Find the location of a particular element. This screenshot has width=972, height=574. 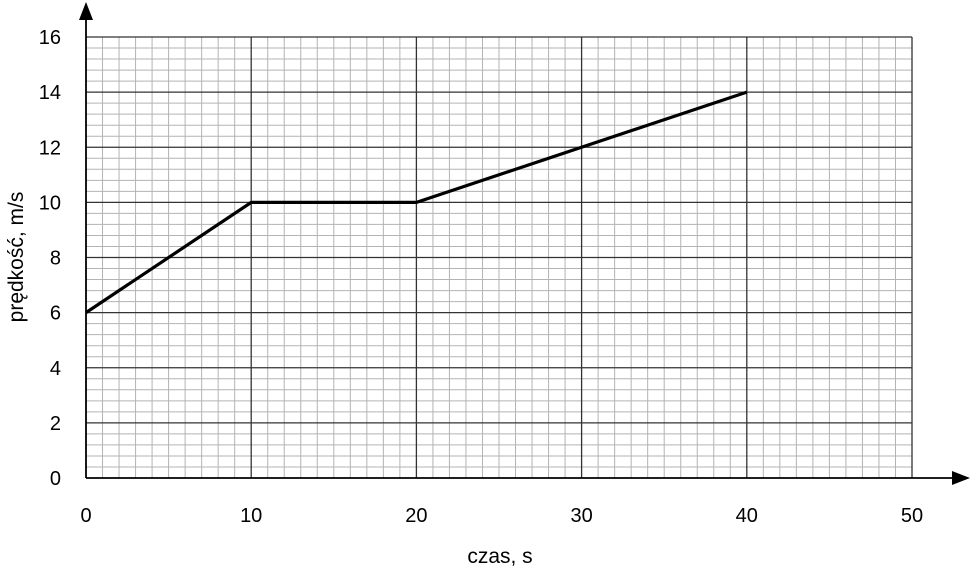

x-tick-label: 30 is located at coordinates (581, 516).